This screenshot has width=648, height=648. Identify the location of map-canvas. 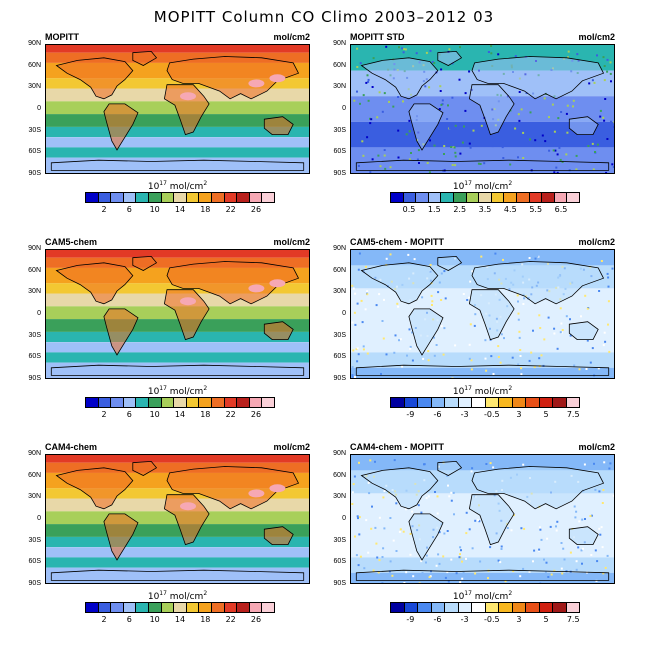
(177, 314).